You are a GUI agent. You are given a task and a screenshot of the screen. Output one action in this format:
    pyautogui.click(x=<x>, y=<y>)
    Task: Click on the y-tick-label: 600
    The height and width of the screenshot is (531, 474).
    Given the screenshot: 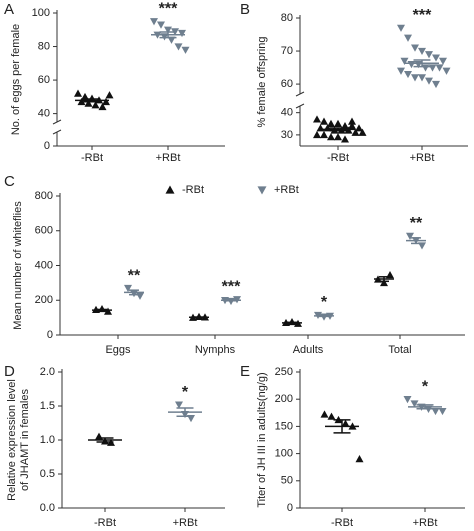 What is the action you would take?
    pyautogui.click(x=44, y=231)
    